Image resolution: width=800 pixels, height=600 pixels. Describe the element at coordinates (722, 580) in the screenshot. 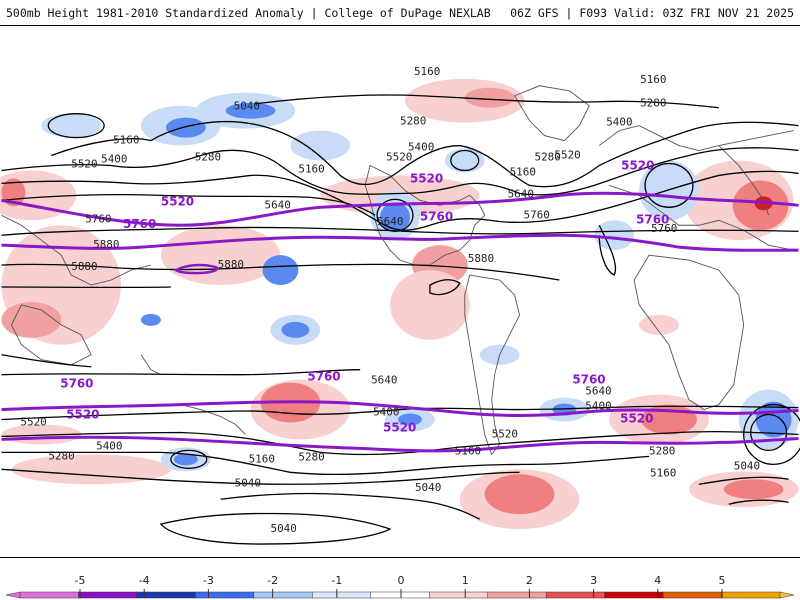

I see `colorbar-tick-label: 5` at that location.